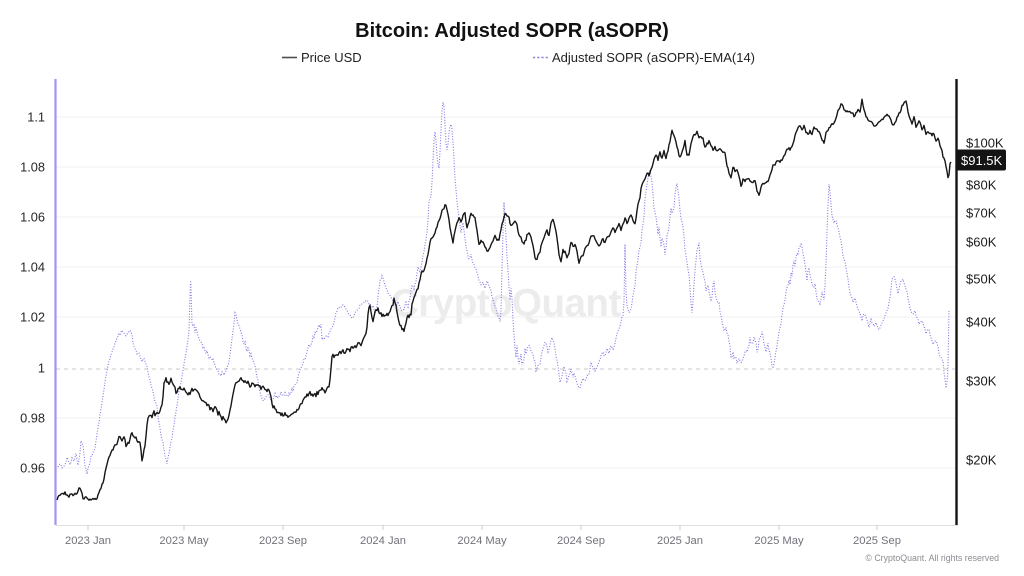  Describe the element at coordinates (32, 418) in the screenshot. I see `svg-text: 0.98` at that location.